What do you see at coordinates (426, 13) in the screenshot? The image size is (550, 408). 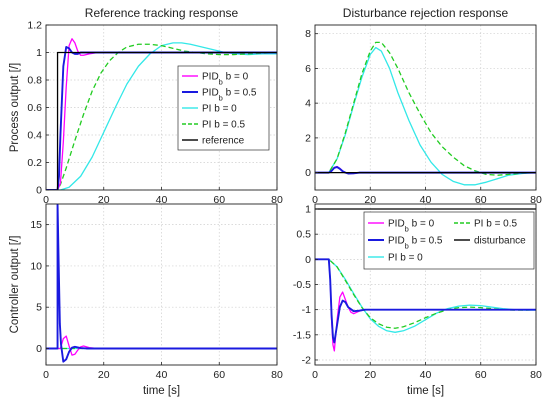 I see `chart-title: Disturbance rejection response` at bounding box center [426, 13].